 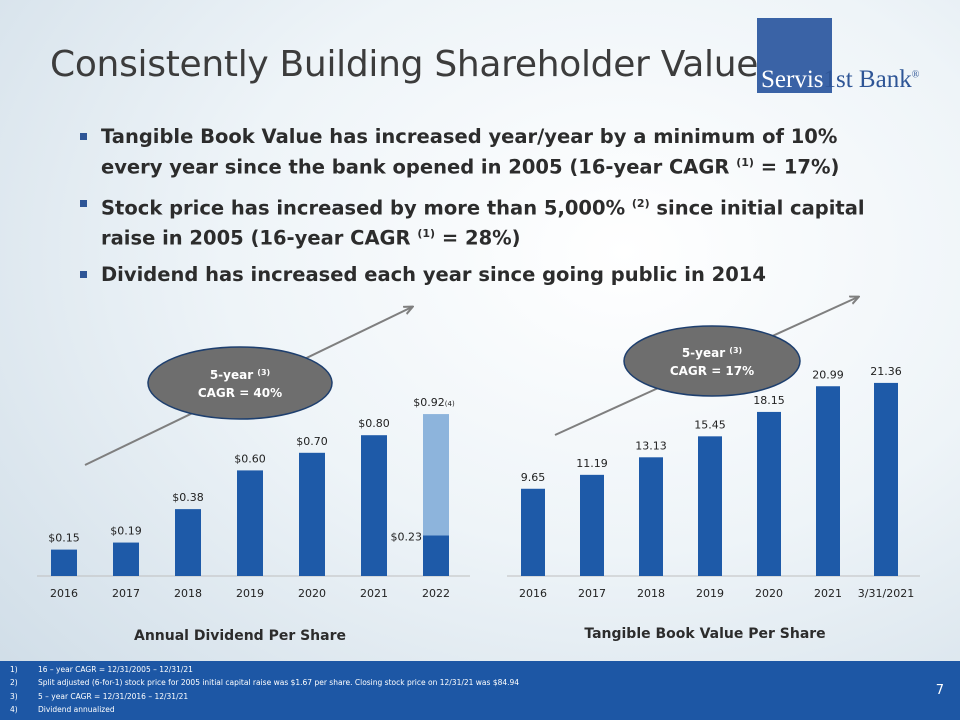 What do you see at coordinates (640, 203) in the screenshot?
I see `bullet-footnote-ref: (2)` at bounding box center [640, 203].